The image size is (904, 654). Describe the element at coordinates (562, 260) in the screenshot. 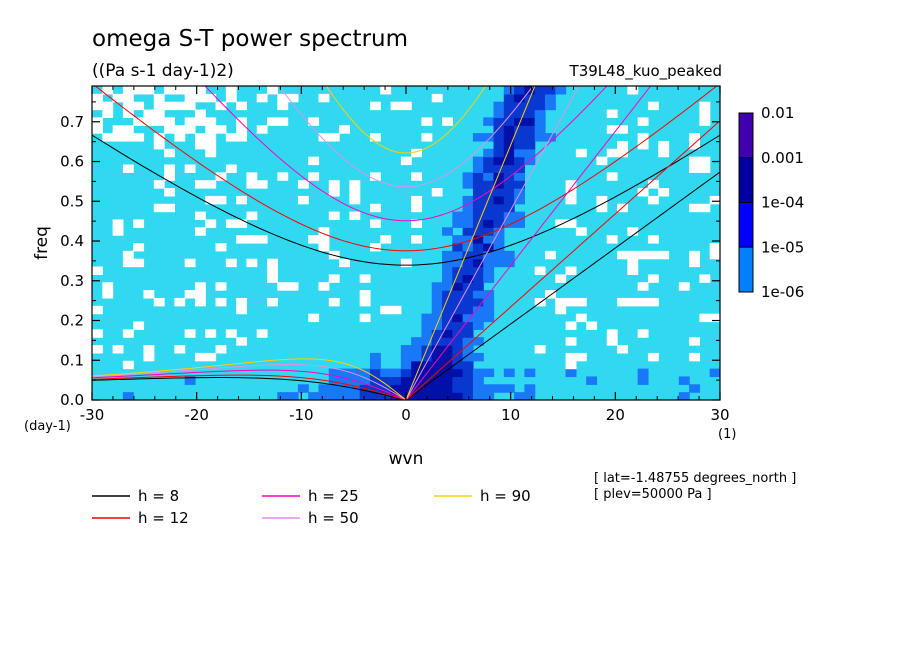

I see `curve-kelvin-h12` at that location.